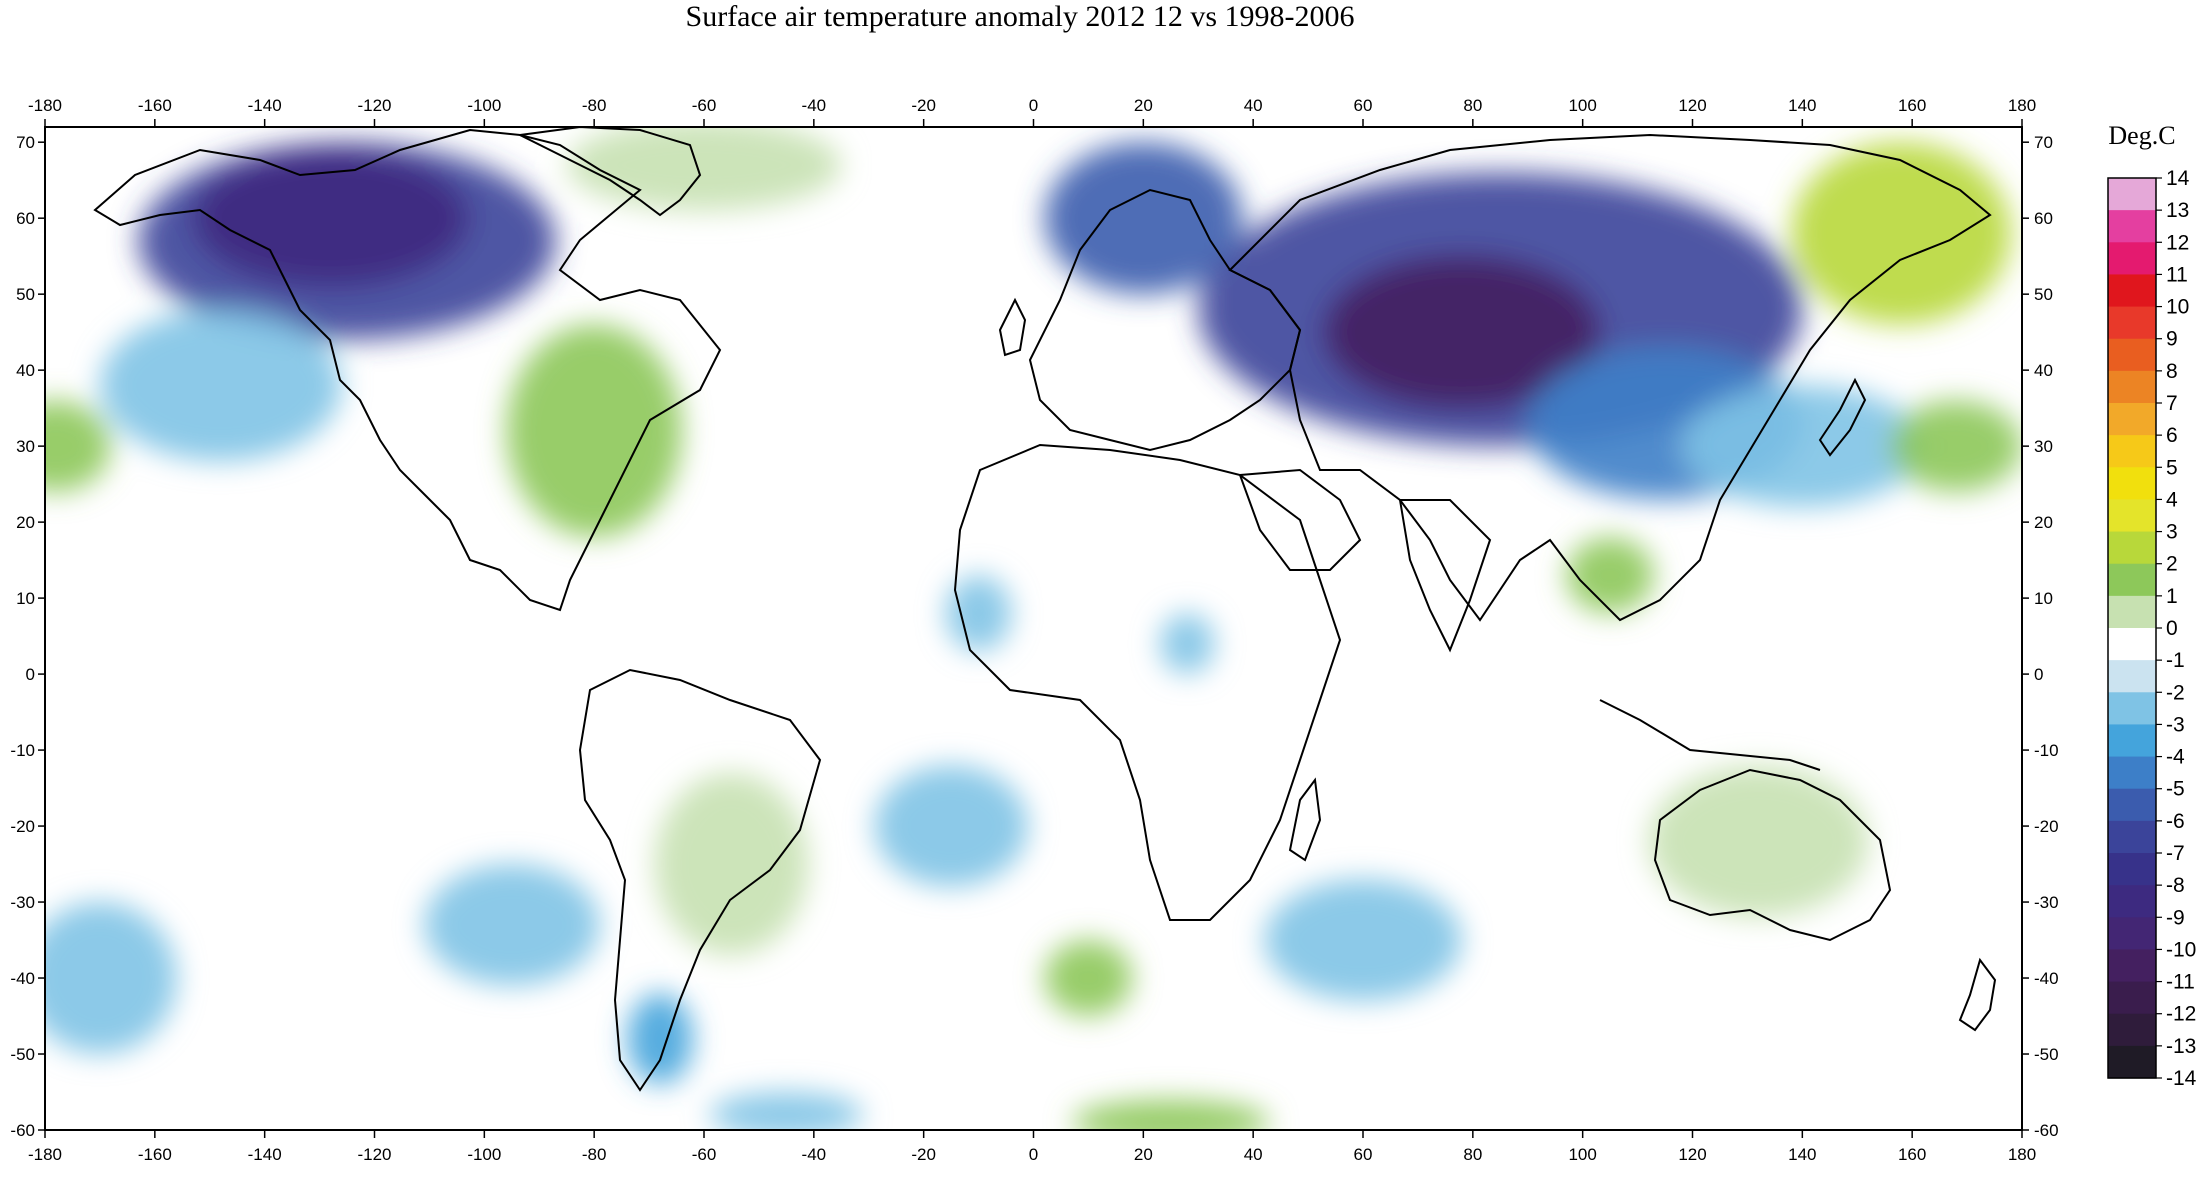  Describe the element at coordinates (1710, 735) in the screenshot. I see `coast-indonesia` at that location.